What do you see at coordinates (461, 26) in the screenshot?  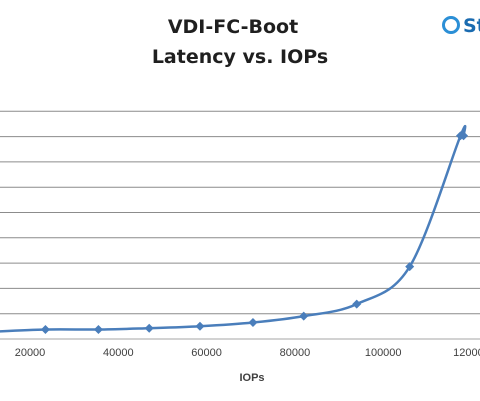 I see `logo: St` at bounding box center [461, 26].